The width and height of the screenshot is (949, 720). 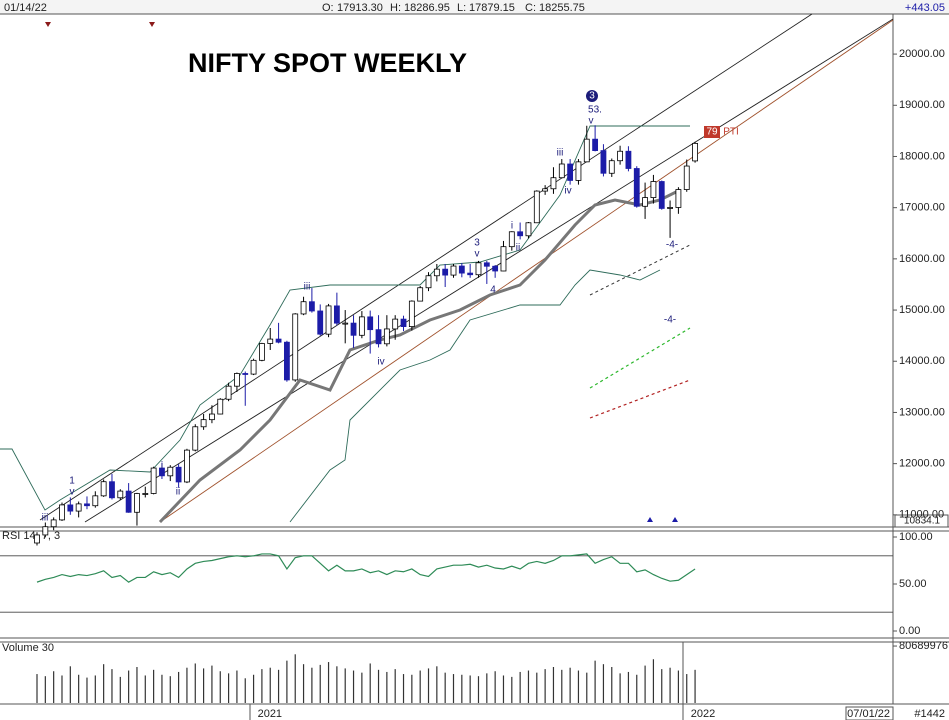 What do you see at coordinates (925, 8) in the screenshot?
I see `header-change: +443.05` at bounding box center [925, 8].